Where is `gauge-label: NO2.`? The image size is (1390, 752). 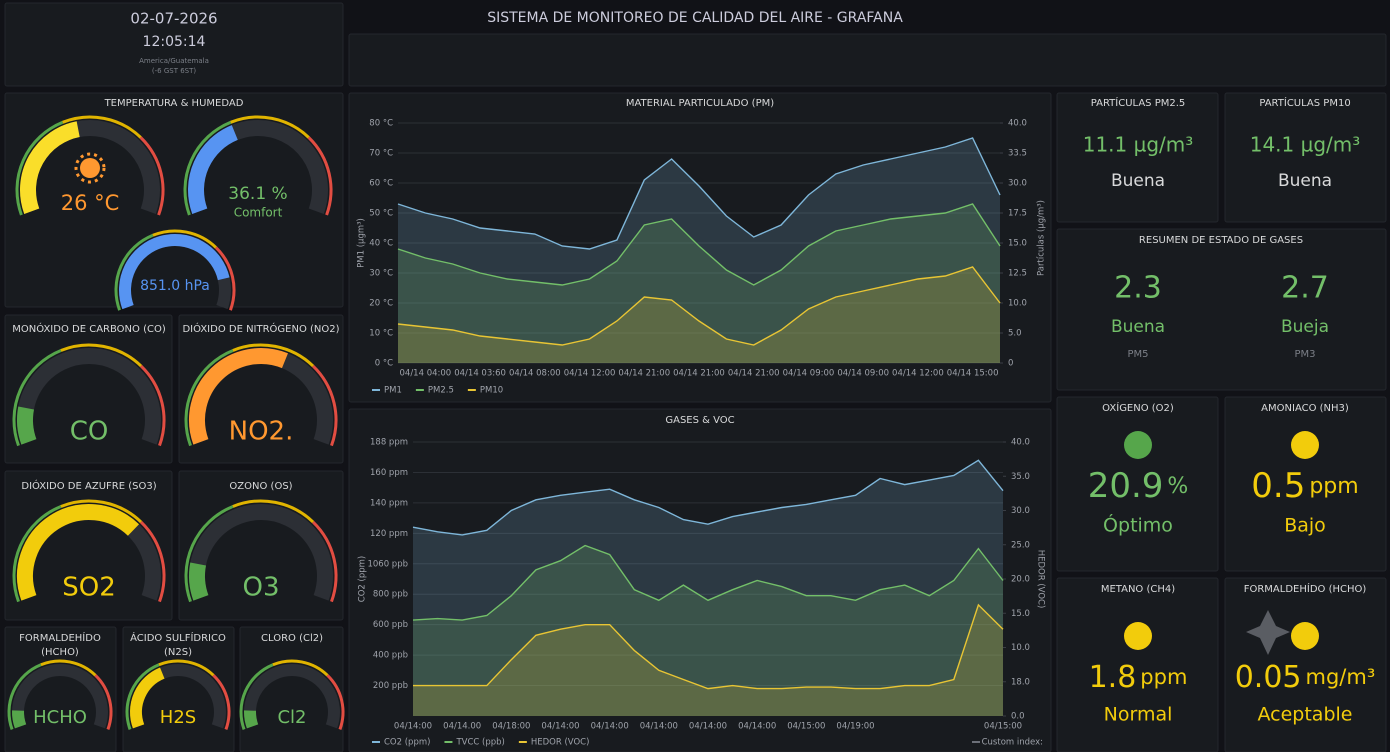 gauge-label: NO2. is located at coordinates (261, 432).